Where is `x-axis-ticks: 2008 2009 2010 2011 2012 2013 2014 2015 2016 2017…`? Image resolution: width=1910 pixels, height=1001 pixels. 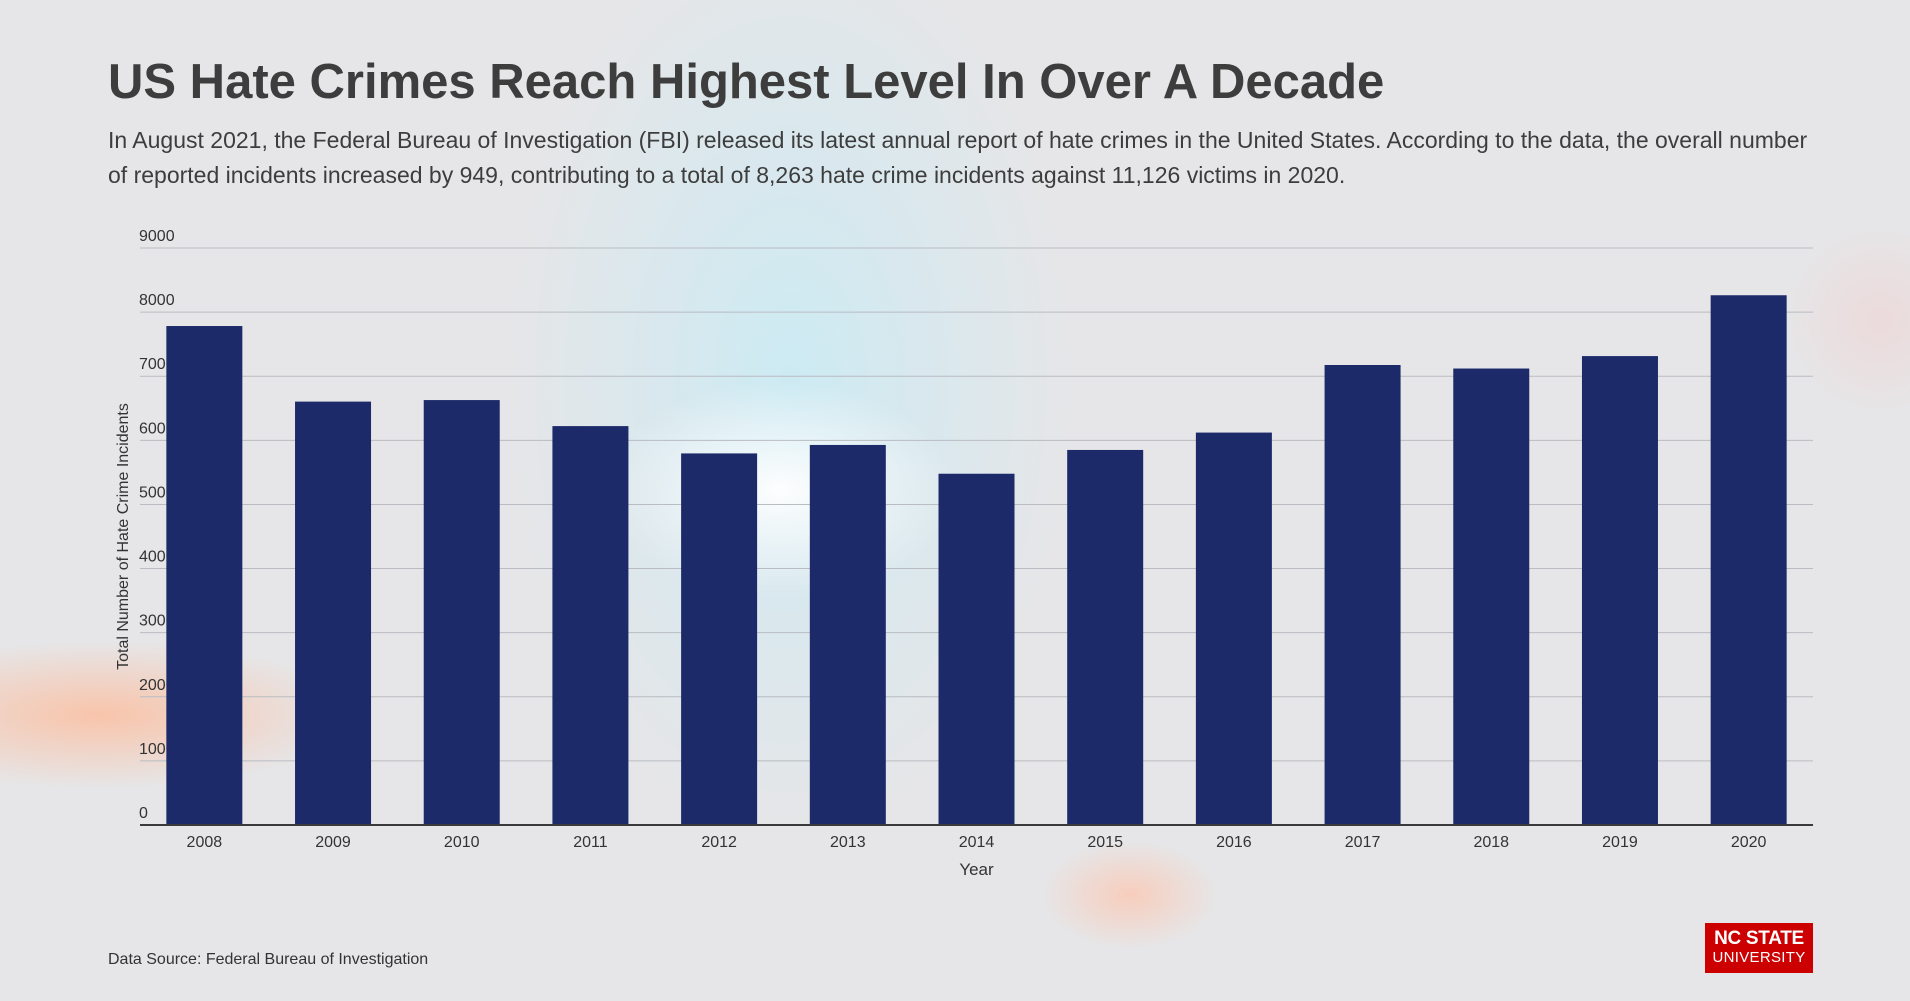 x-axis-ticks: 2008 2009 2010 2011 2012 2013 2014 2015 2016 2017… is located at coordinates (977, 842).